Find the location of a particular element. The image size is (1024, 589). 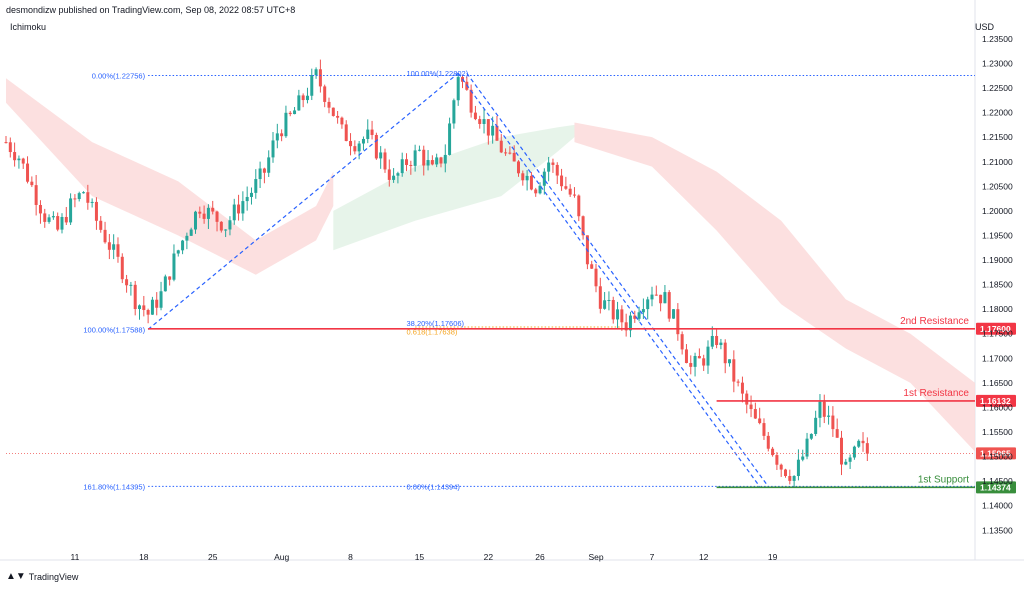

price-tick-label: 1.13500 is located at coordinates (997, 530).